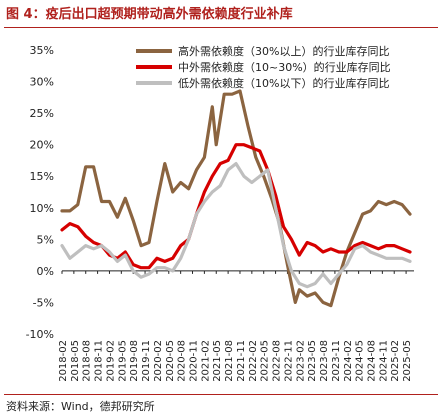 This screenshot has height=418, width=442. What do you see at coordinates (146, 361) in the screenshot?
I see `x-tick-label: 2019-11` at bounding box center [146, 361].